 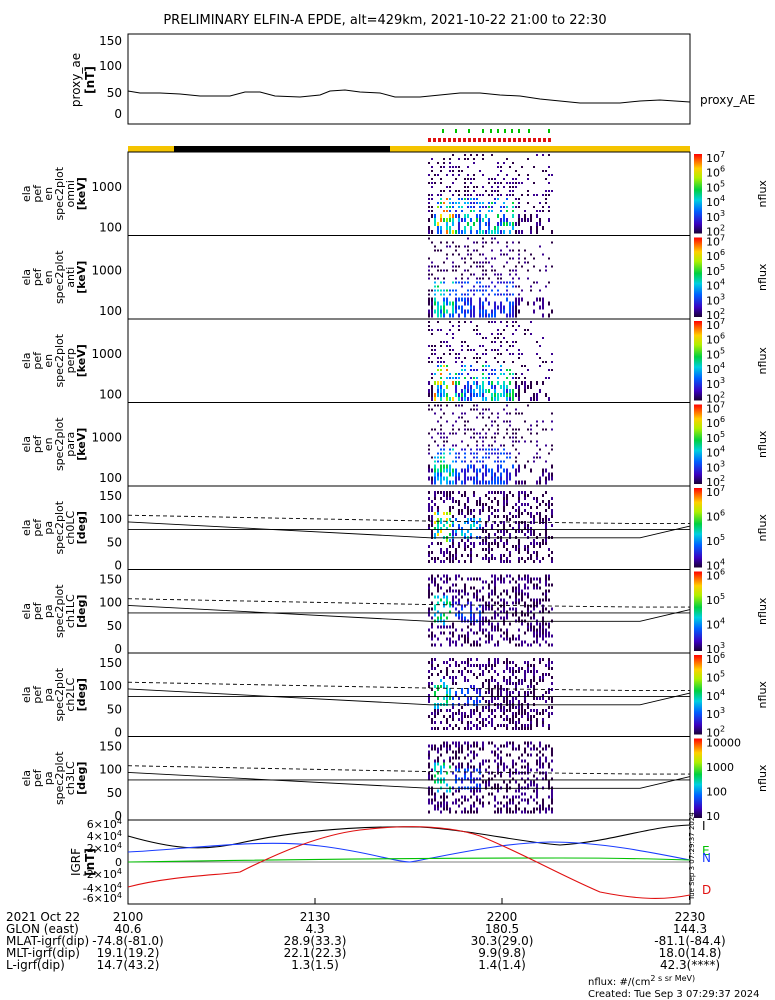 I want to click on panel-frame, so click(x=409, y=611).